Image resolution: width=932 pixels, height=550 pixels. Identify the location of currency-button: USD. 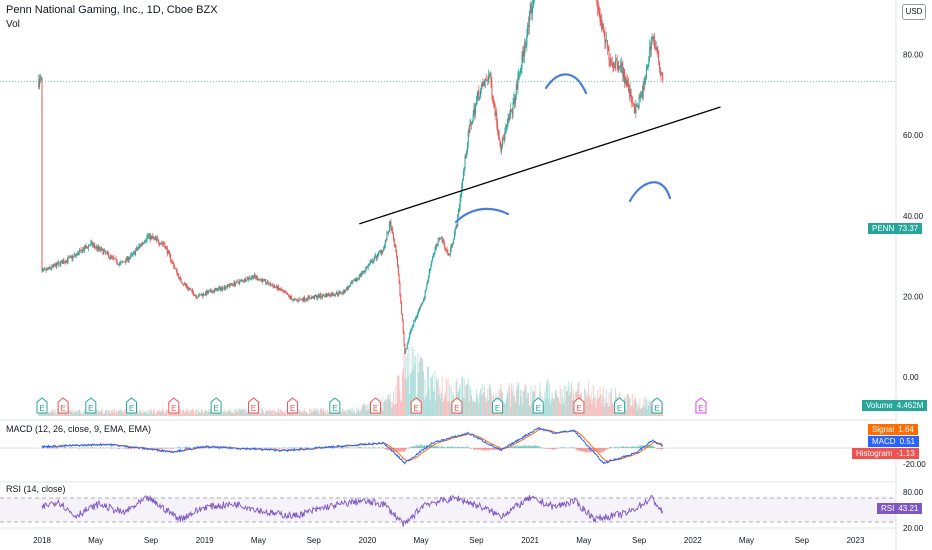
(914, 12).